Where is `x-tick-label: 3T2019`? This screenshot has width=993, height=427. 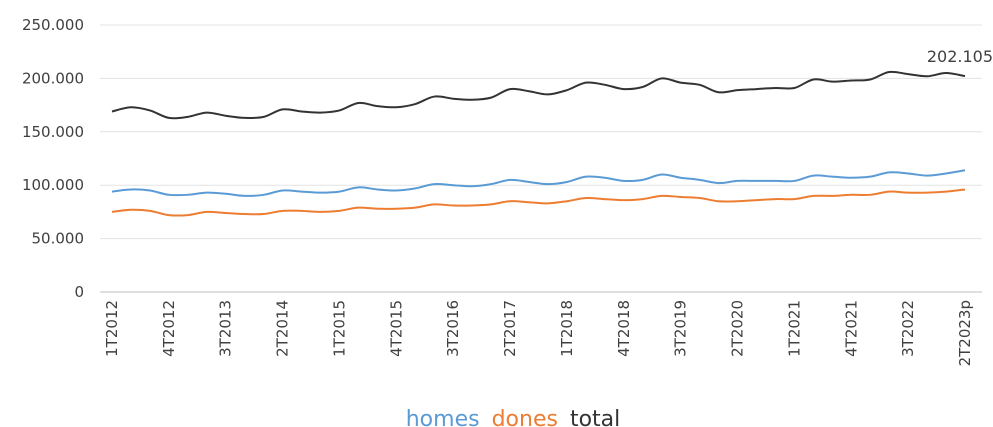 x-tick-label: 3T2019 is located at coordinates (681, 328).